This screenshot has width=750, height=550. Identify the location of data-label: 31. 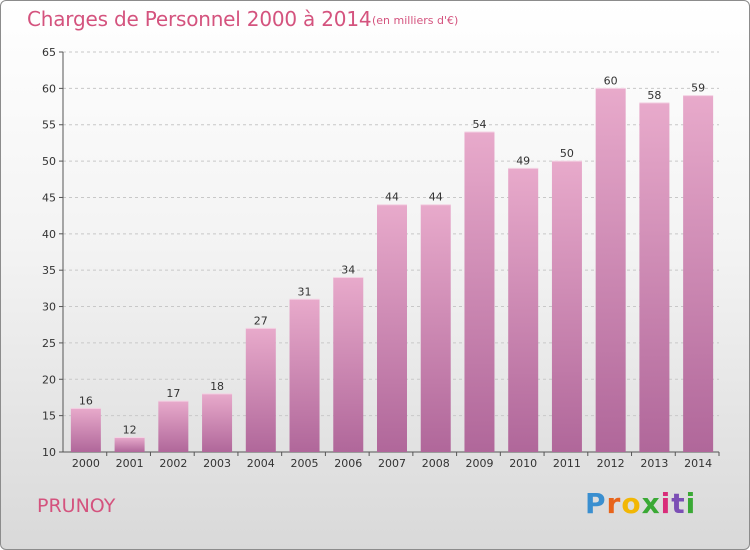
(305, 291).